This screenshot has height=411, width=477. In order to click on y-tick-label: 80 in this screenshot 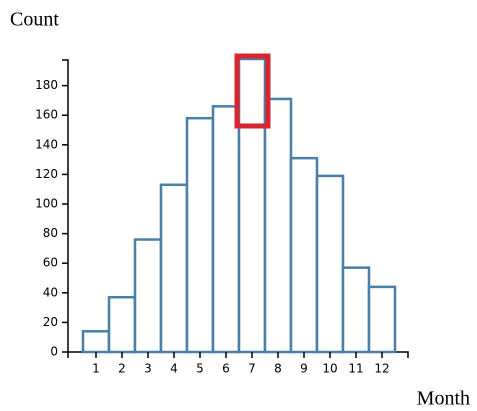, I will do `click(50, 233)`.